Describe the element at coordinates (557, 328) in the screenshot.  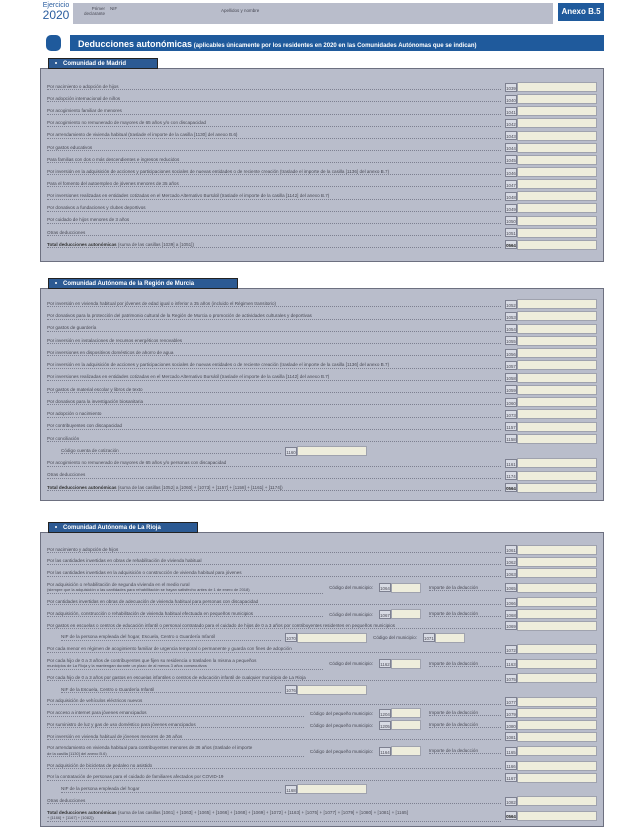
I see `box-1054-input` at that location.